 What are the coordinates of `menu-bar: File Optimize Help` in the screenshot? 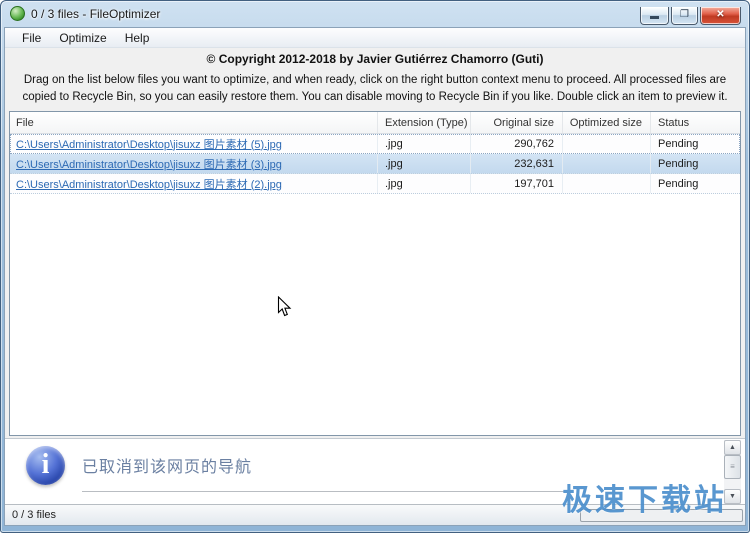 It's located at (375, 38).